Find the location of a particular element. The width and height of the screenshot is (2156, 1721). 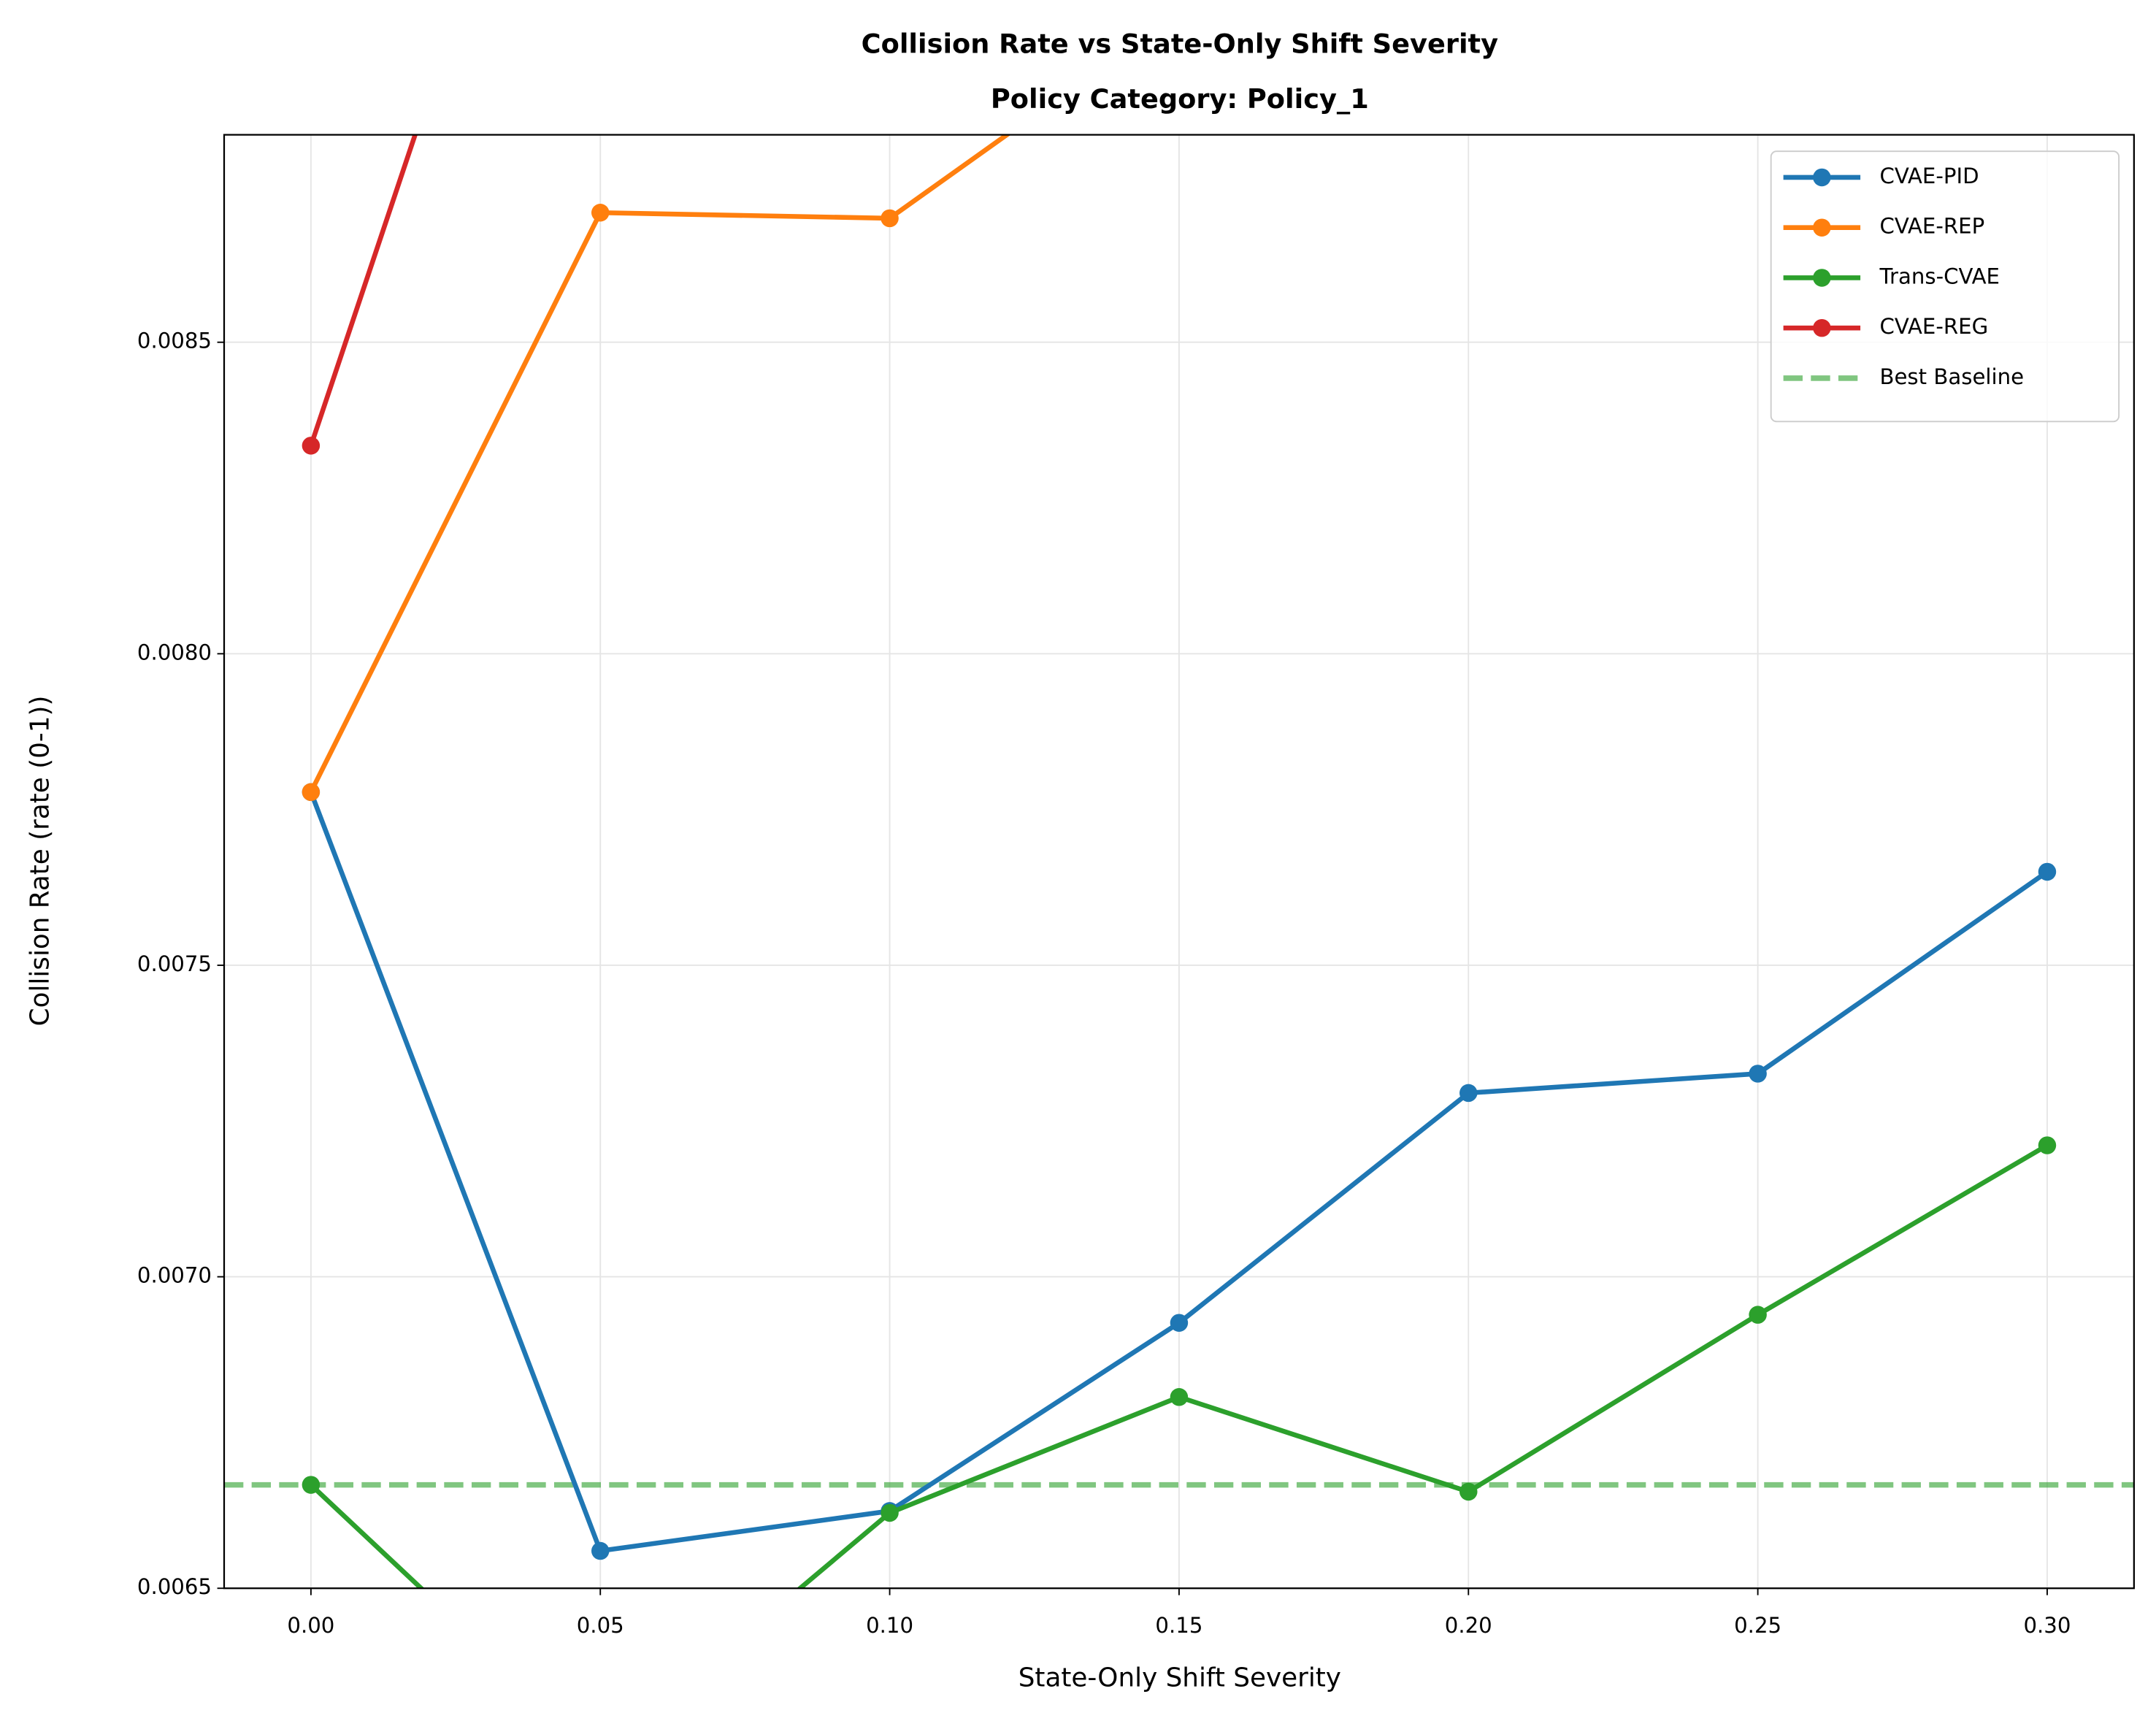

legend-label: CVAE-PID is located at coordinates (1929, 176).